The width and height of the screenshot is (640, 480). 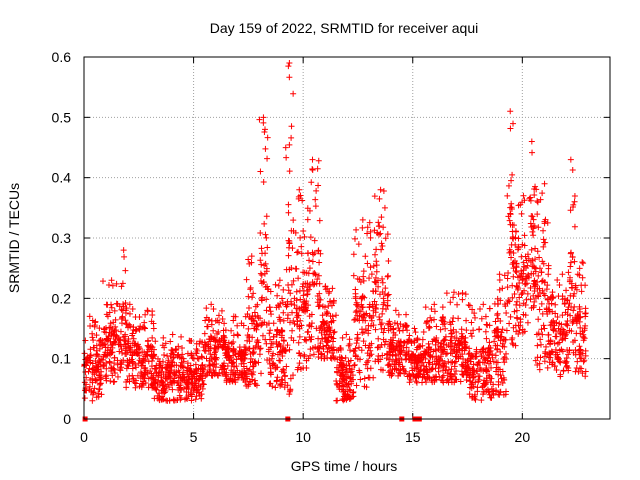 What do you see at coordinates (84, 437) in the screenshot?
I see `x-tick-label: 0` at bounding box center [84, 437].